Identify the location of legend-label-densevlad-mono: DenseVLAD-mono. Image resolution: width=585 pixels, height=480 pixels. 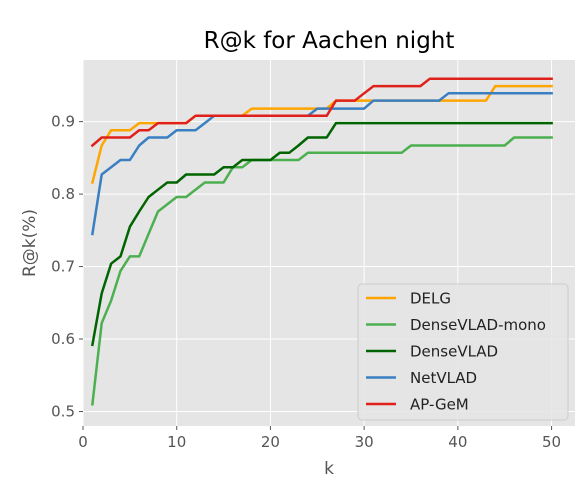
(478, 325).